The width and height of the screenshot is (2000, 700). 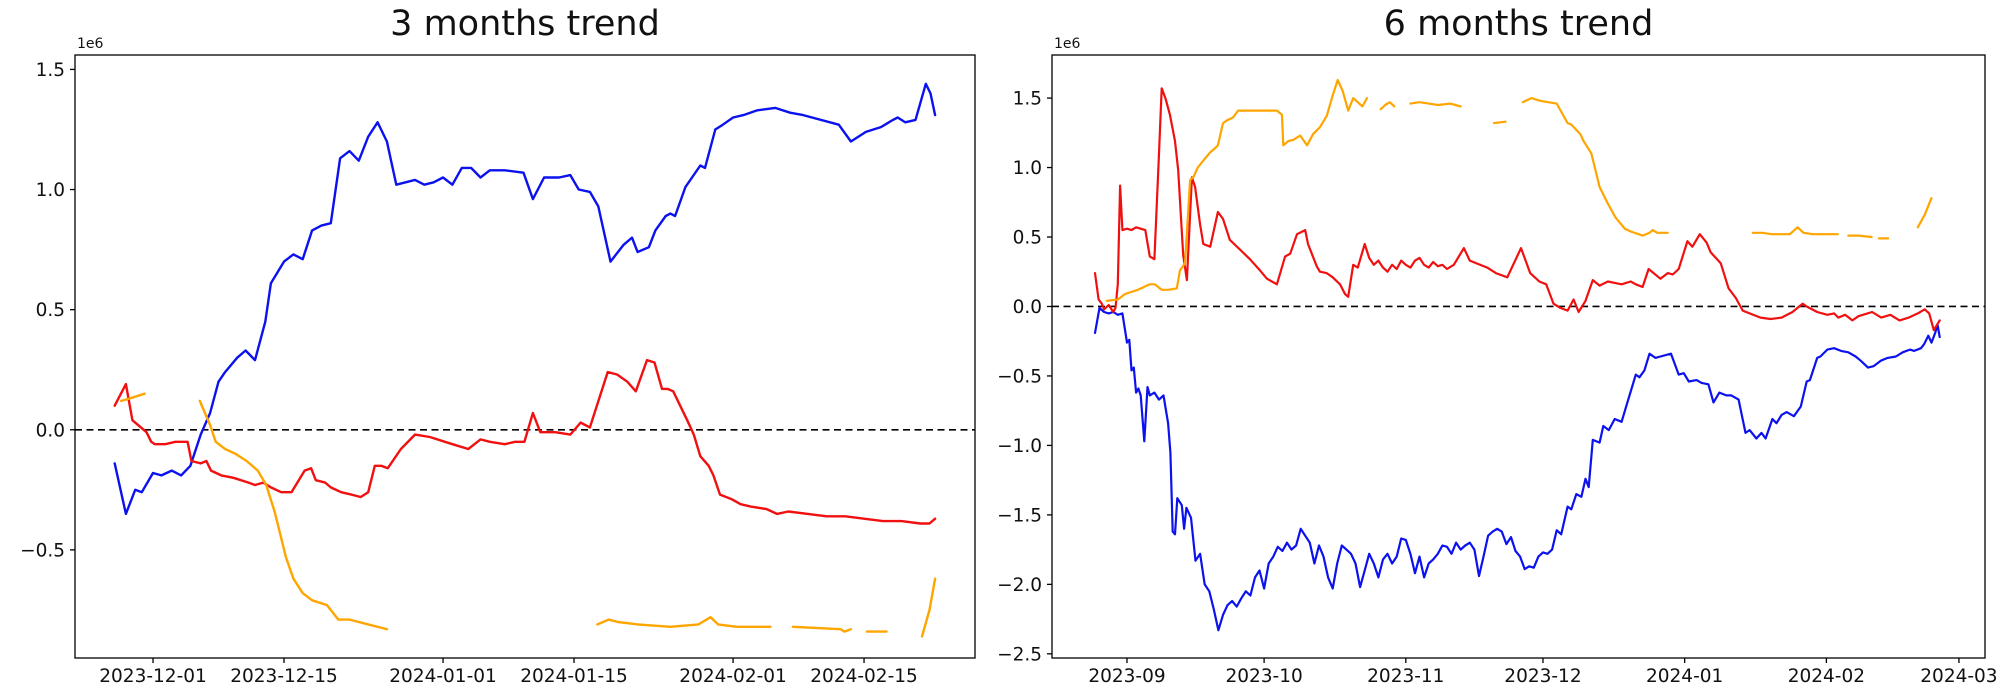 What do you see at coordinates (574, 676) in the screenshot?
I see `x-tick-label: 2024-01-15` at bounding box center [574, 676].